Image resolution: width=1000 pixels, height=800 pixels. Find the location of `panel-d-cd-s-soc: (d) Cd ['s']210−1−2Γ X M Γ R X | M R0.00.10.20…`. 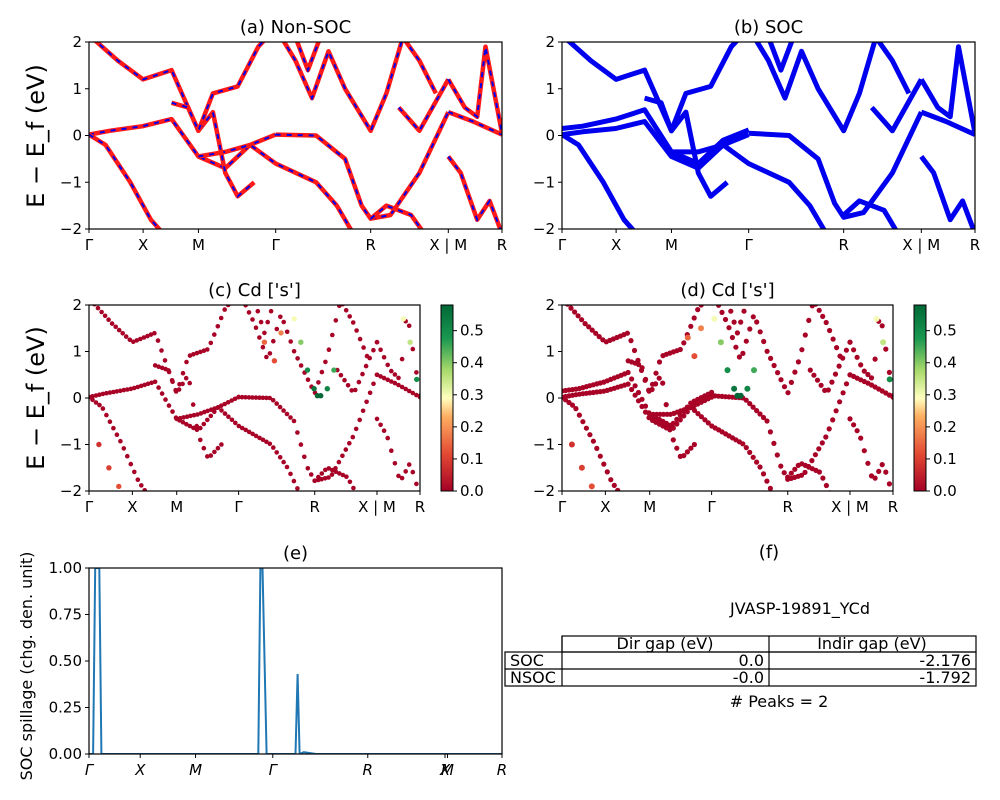

panel-d-cd-s-soc: (d) Cd ['s']210−1−2Γ X M Γ R X | M R0.00.10.20… is located at coordinates (745, 398).